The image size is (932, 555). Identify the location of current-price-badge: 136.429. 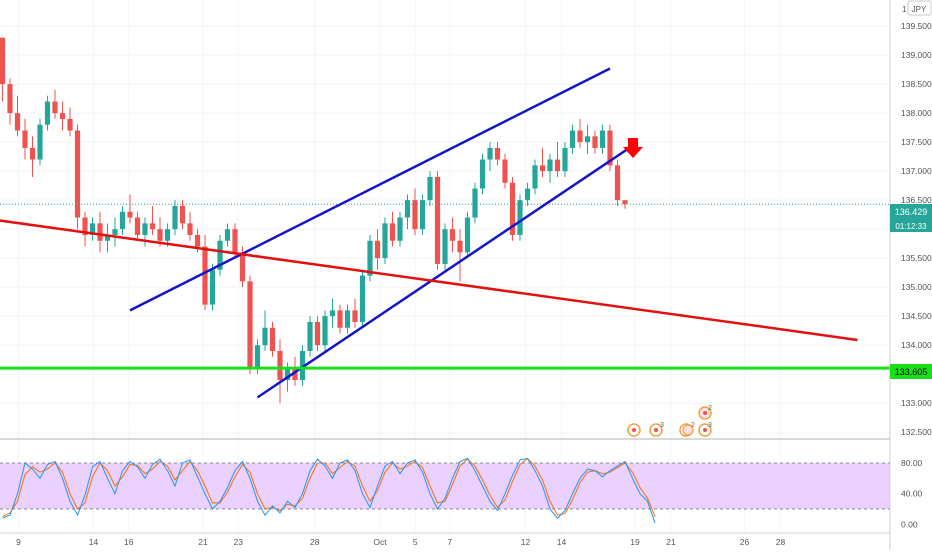
(911, 211).